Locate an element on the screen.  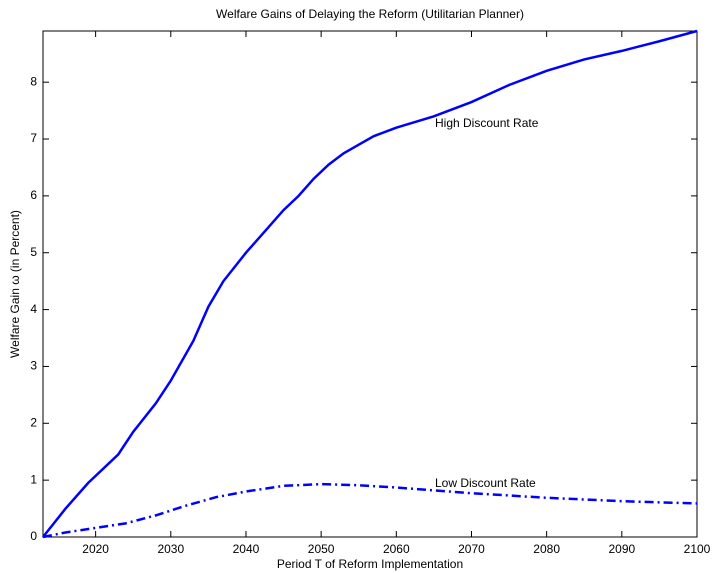
y-axis-label: Welfare Gain ω (in Percent) is located at coordinates (15, 284).